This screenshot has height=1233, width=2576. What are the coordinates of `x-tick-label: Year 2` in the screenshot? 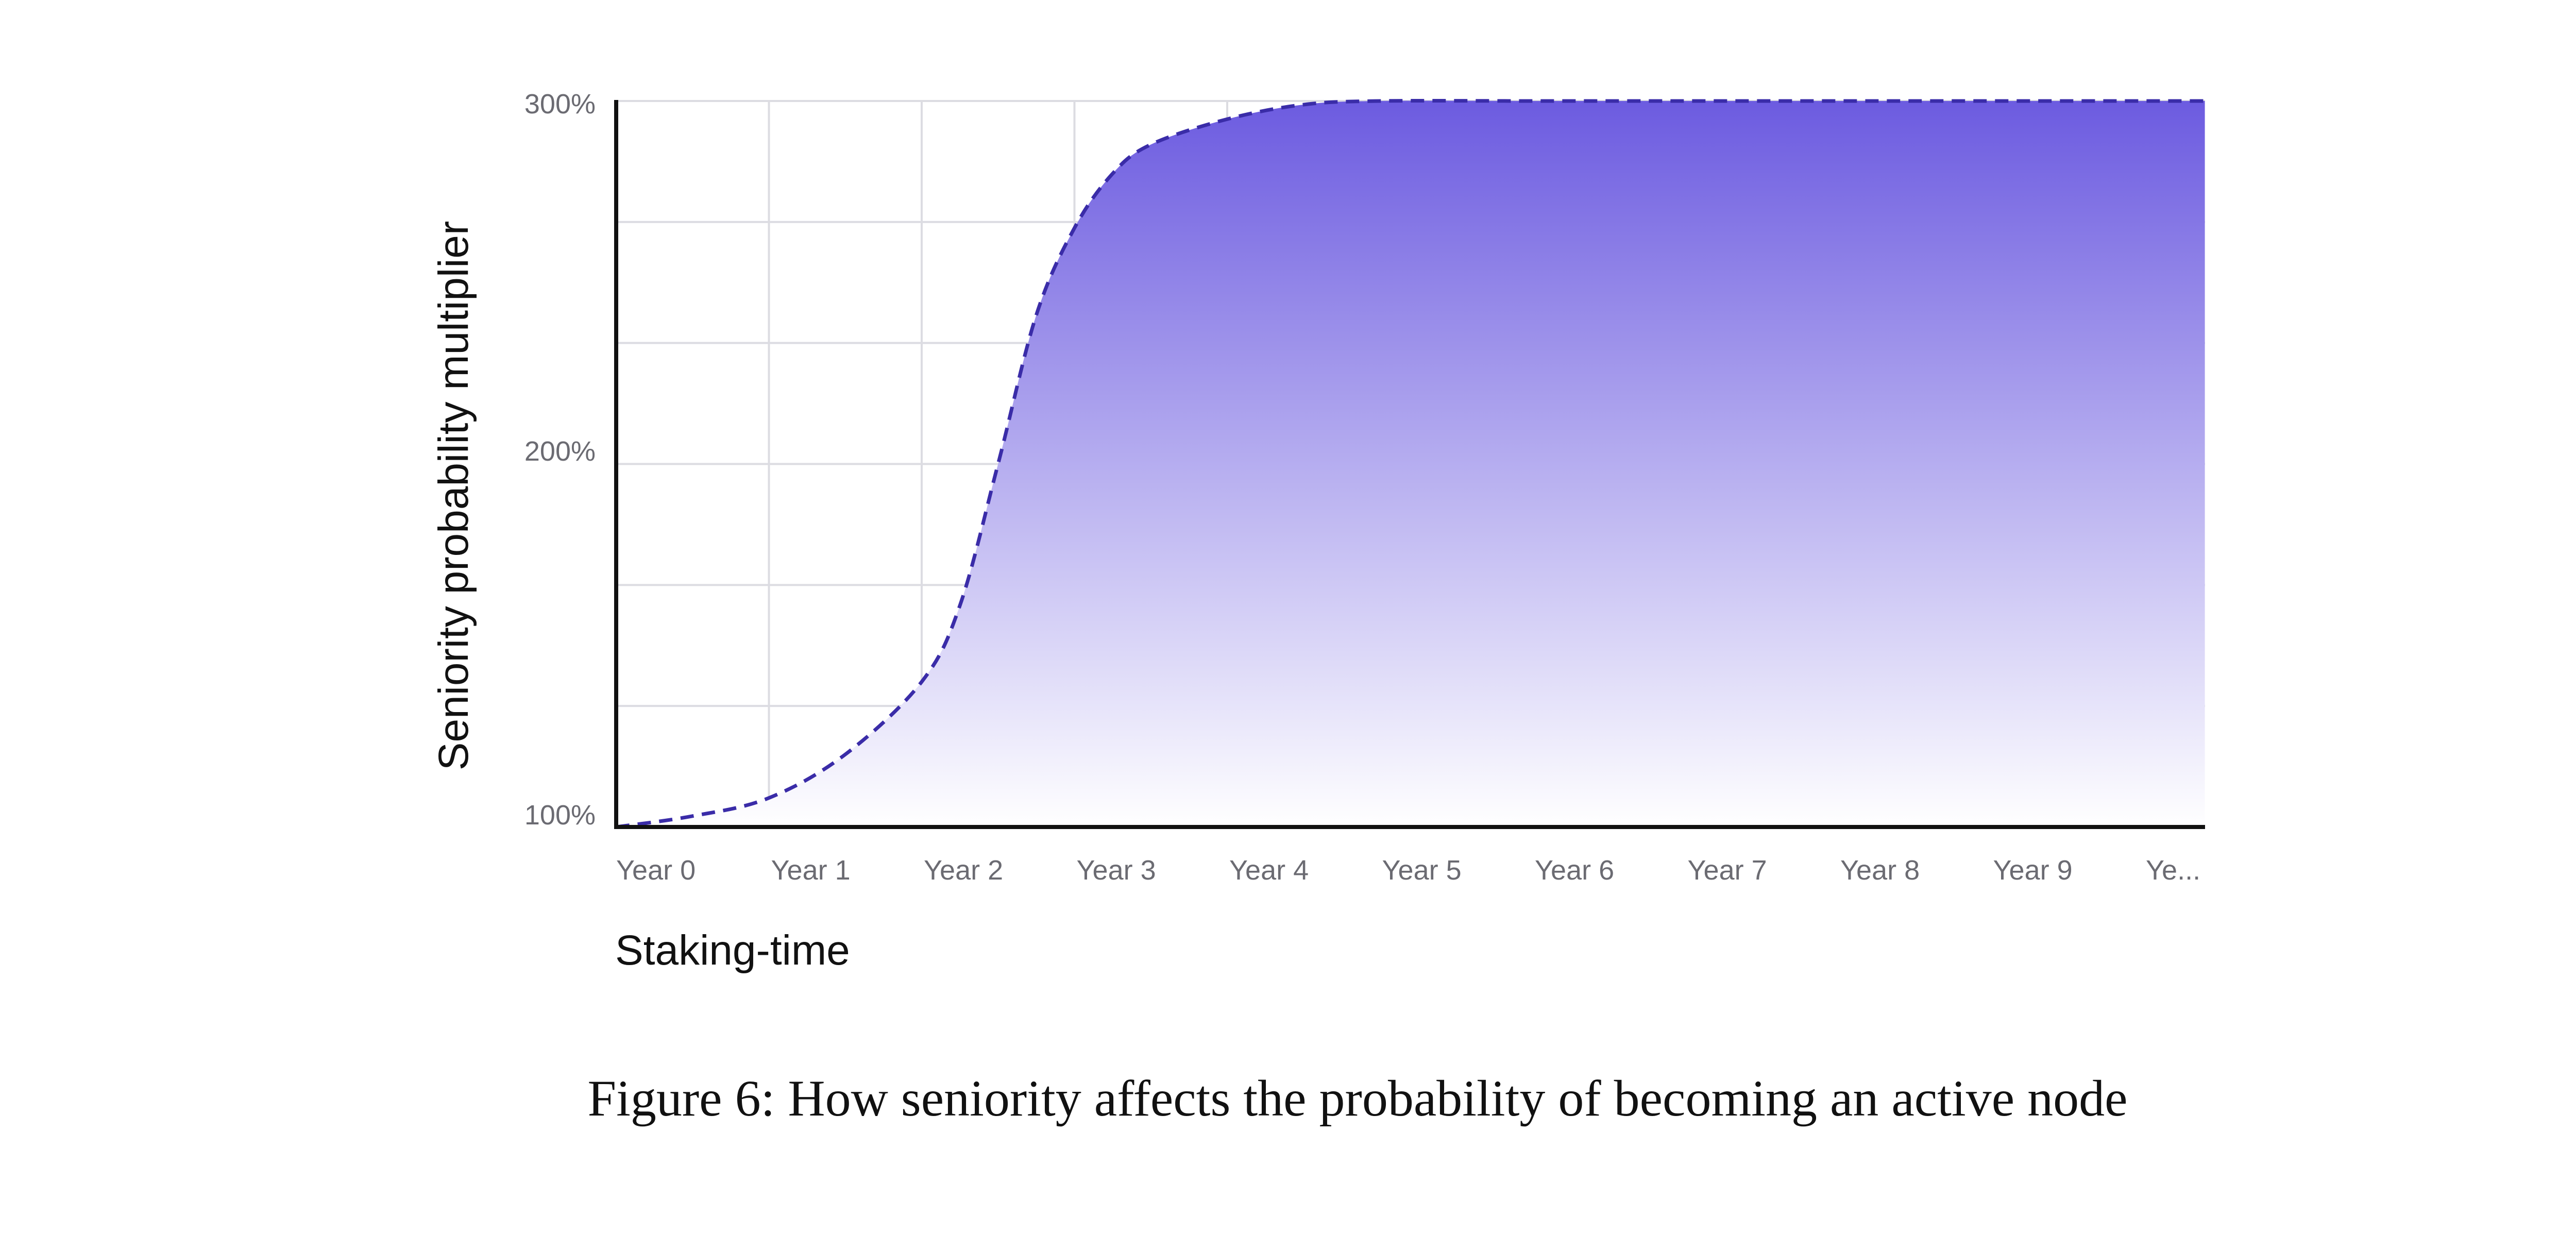 It's located at (963, 870).